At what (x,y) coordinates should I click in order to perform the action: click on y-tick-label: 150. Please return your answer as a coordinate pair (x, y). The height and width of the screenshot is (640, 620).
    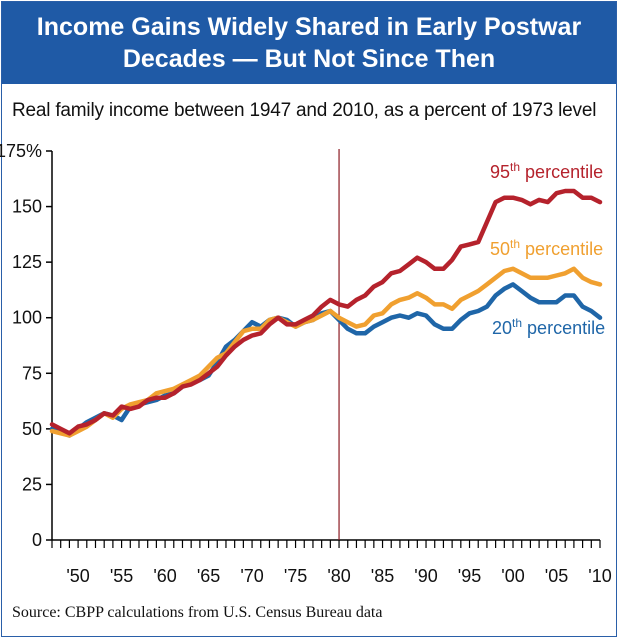
    Looking at the image, I should click on (27, 207).